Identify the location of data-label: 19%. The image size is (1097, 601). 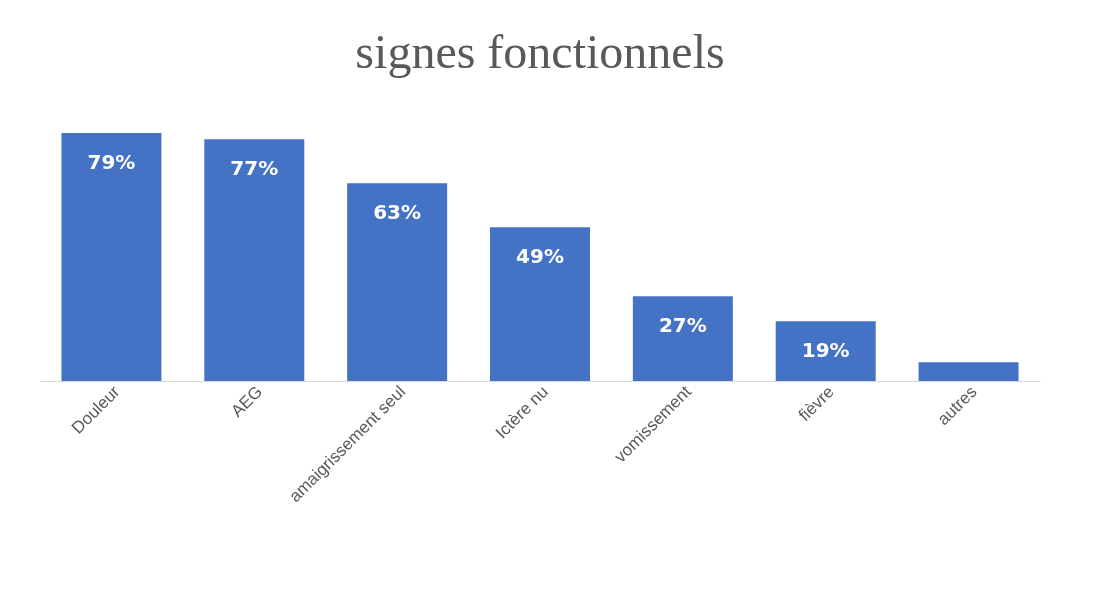
(825, 350).